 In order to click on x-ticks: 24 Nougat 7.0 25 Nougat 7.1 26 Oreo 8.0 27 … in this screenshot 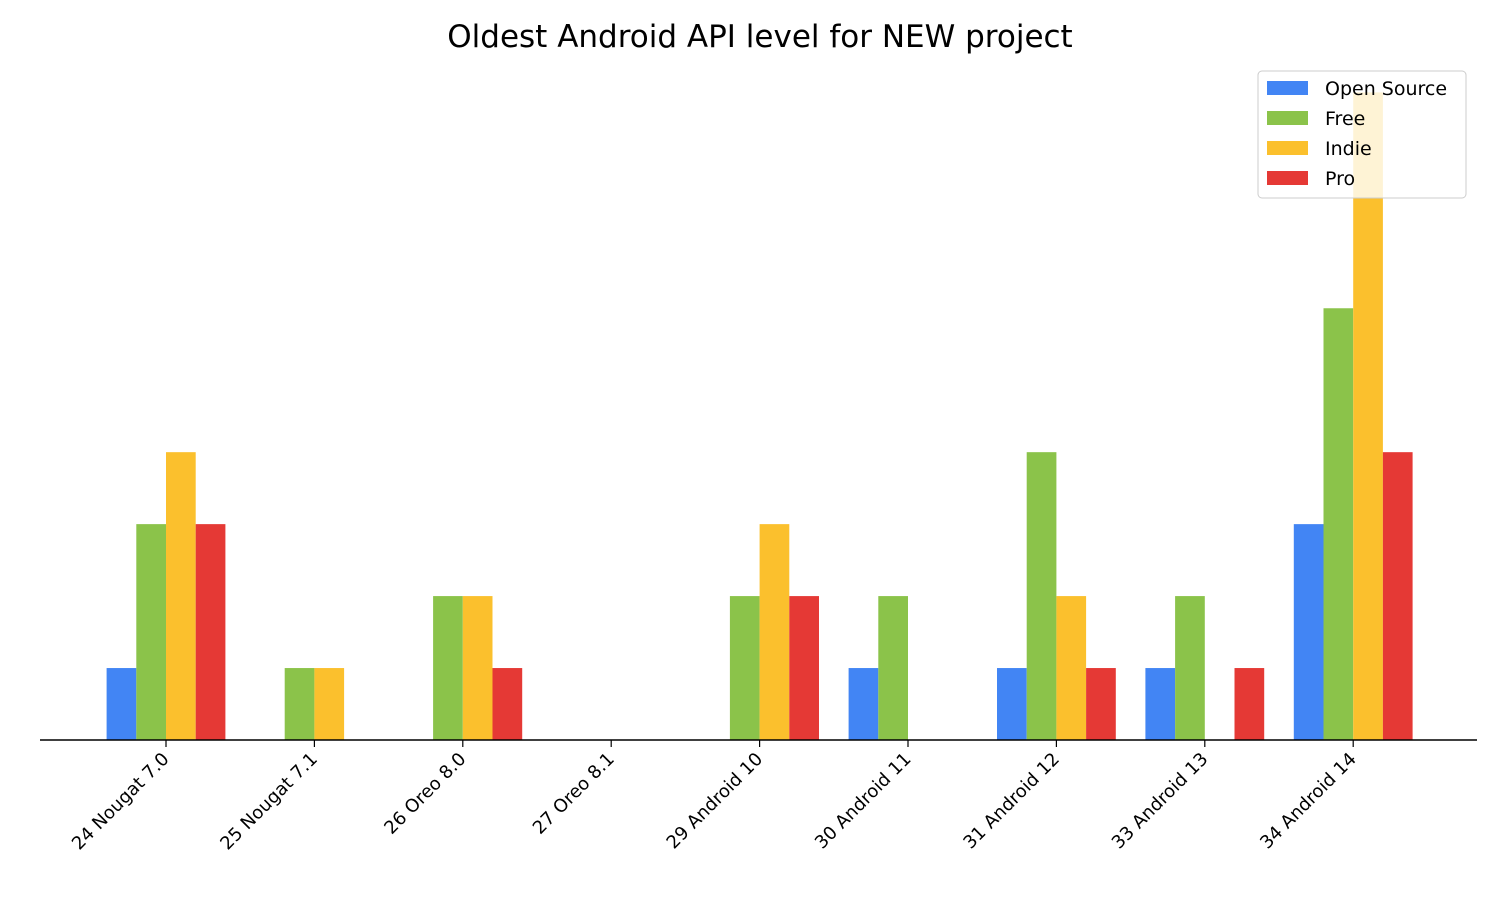, I will do `click(714, 797)`.